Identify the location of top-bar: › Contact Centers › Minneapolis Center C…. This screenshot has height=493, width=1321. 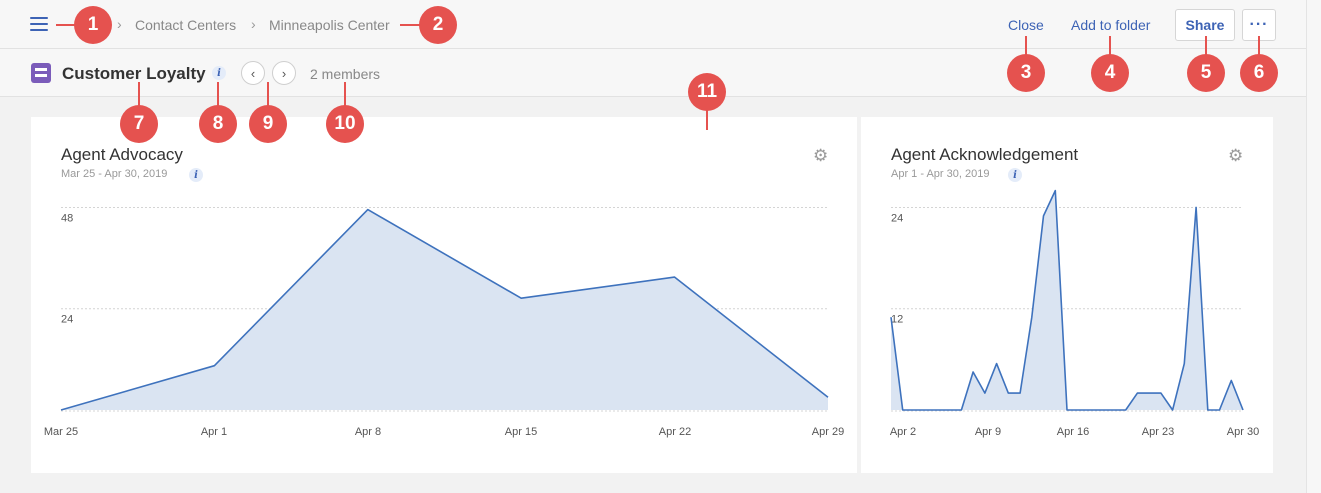
(653, 24).